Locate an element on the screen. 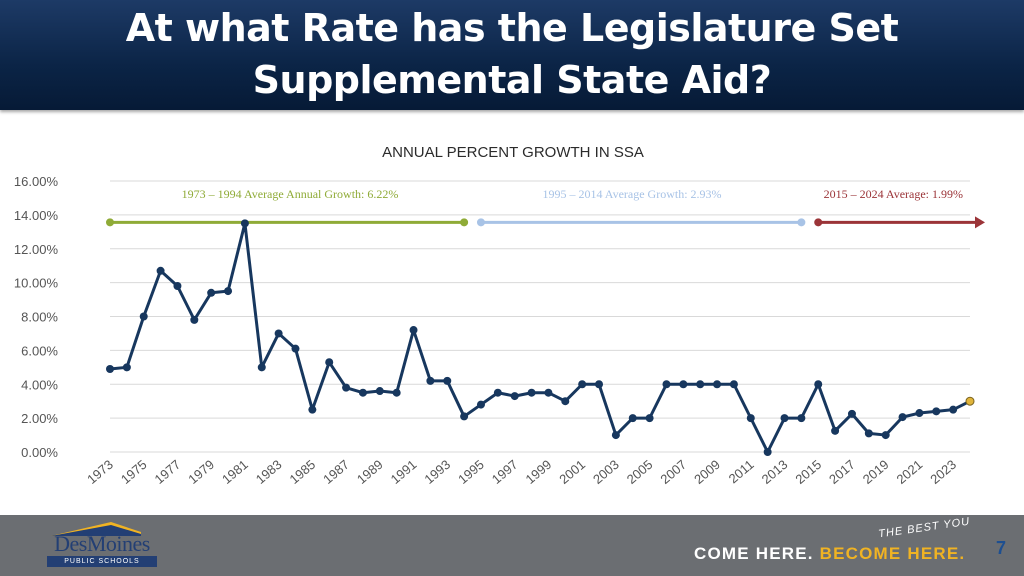  x-tick-label: 1983 is located at coordinates (269, 472).